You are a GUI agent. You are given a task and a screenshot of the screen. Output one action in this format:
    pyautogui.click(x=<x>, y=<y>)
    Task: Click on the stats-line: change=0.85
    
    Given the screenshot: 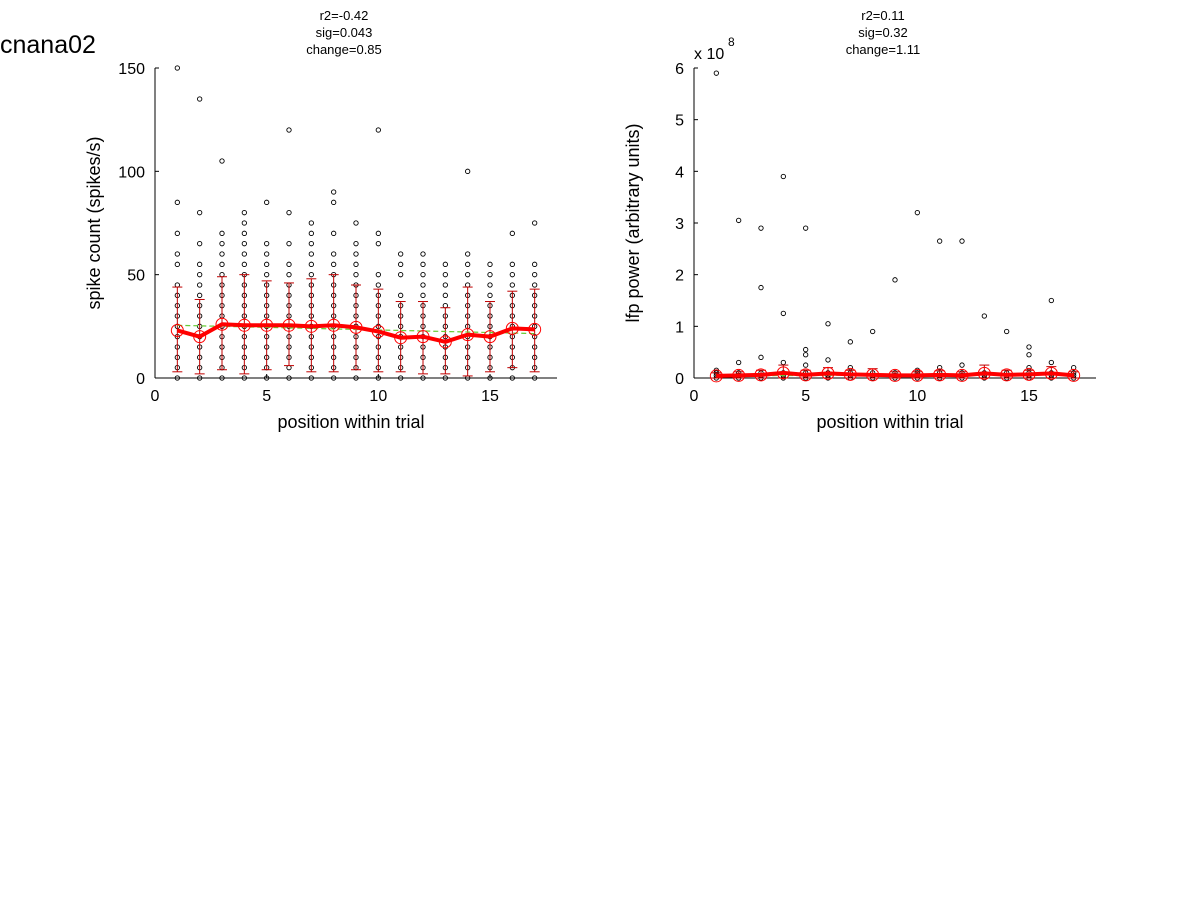 What is the action you would take?
    pyautogui.click(x=344, y=49)
    